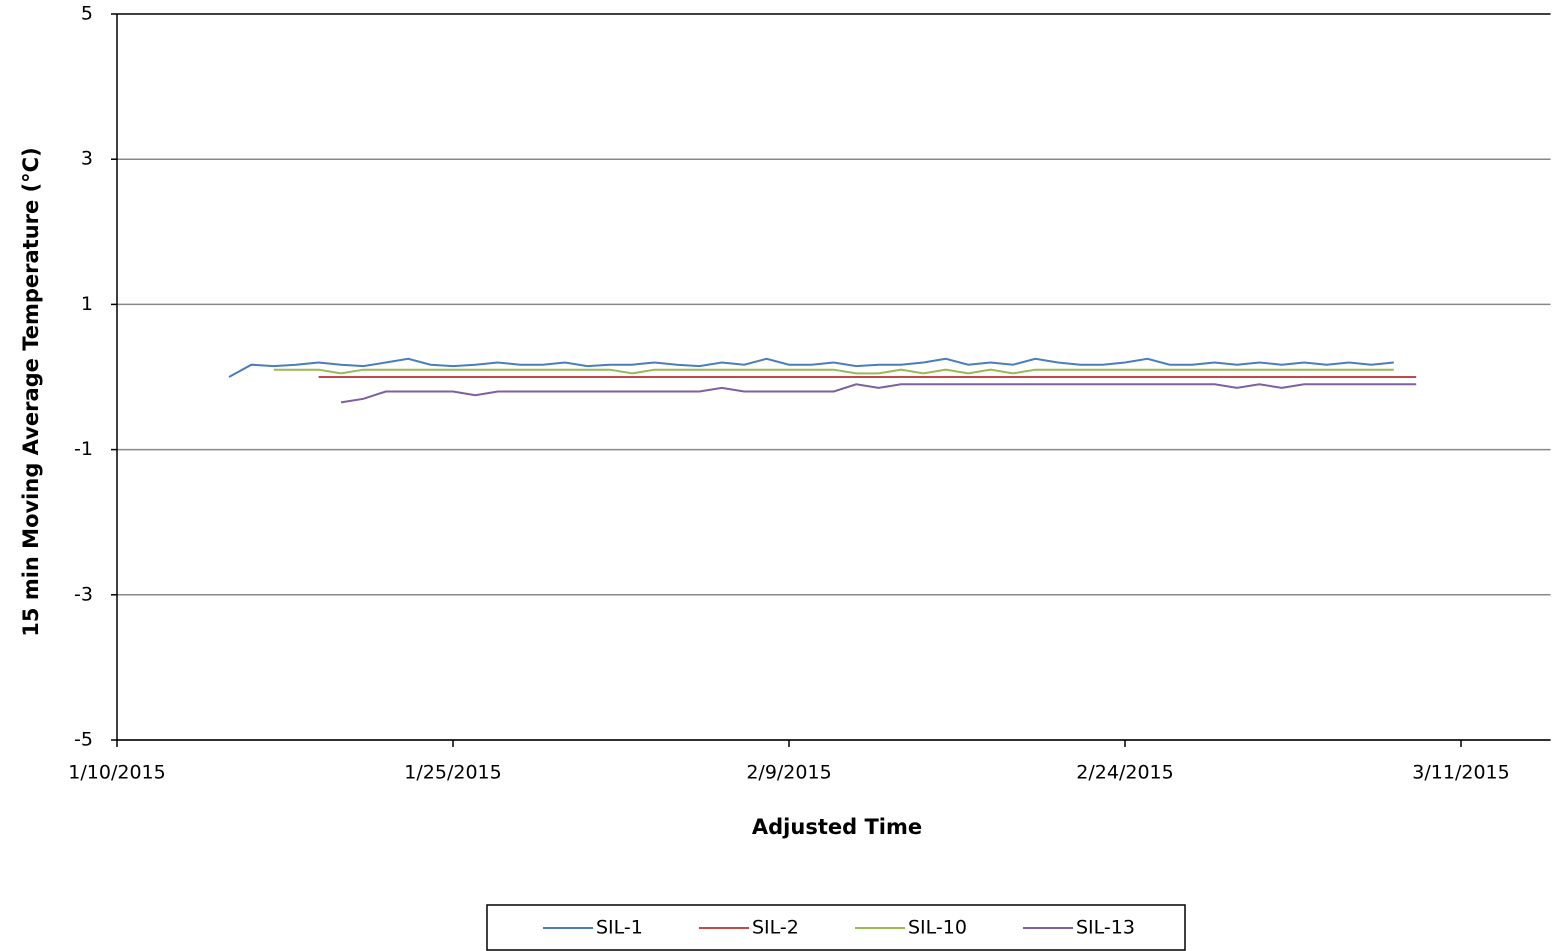 The height and width of the screenshot is (951, 1566). Describe the element at coordinates (452, 773) in the screenshot. I see `x-tick-label: 1/25/2015` at that location.